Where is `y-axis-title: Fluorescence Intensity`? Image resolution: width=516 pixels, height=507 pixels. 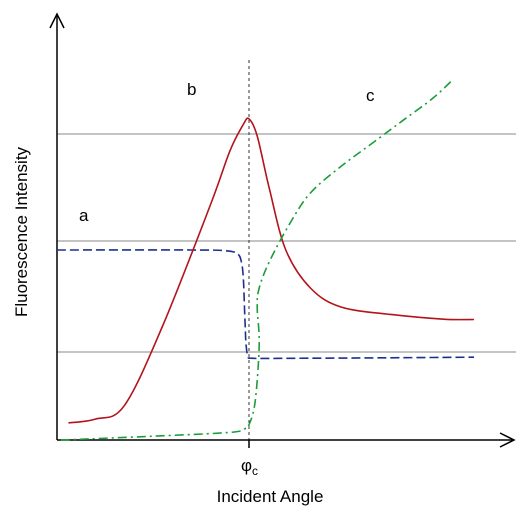
y-axis-title: Fluorescence Intensity is located at coordinates (21, 231).